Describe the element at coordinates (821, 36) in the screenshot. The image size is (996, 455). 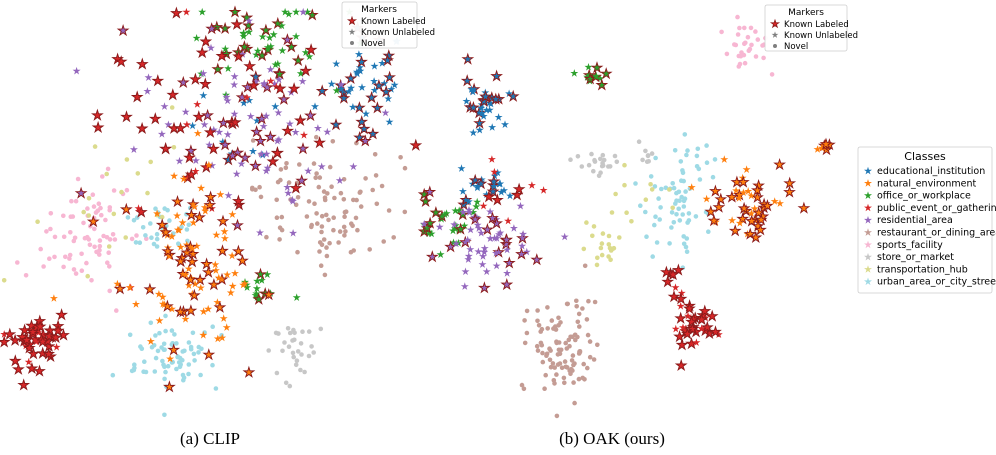
I see `svg-text: Known Unlabeled` at that location.